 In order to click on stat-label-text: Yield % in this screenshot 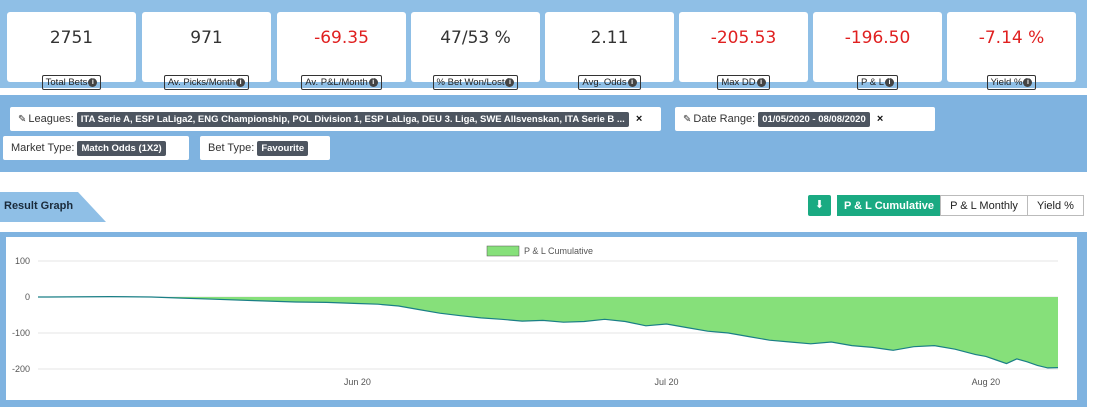, I will do `click(1006, 82)`.